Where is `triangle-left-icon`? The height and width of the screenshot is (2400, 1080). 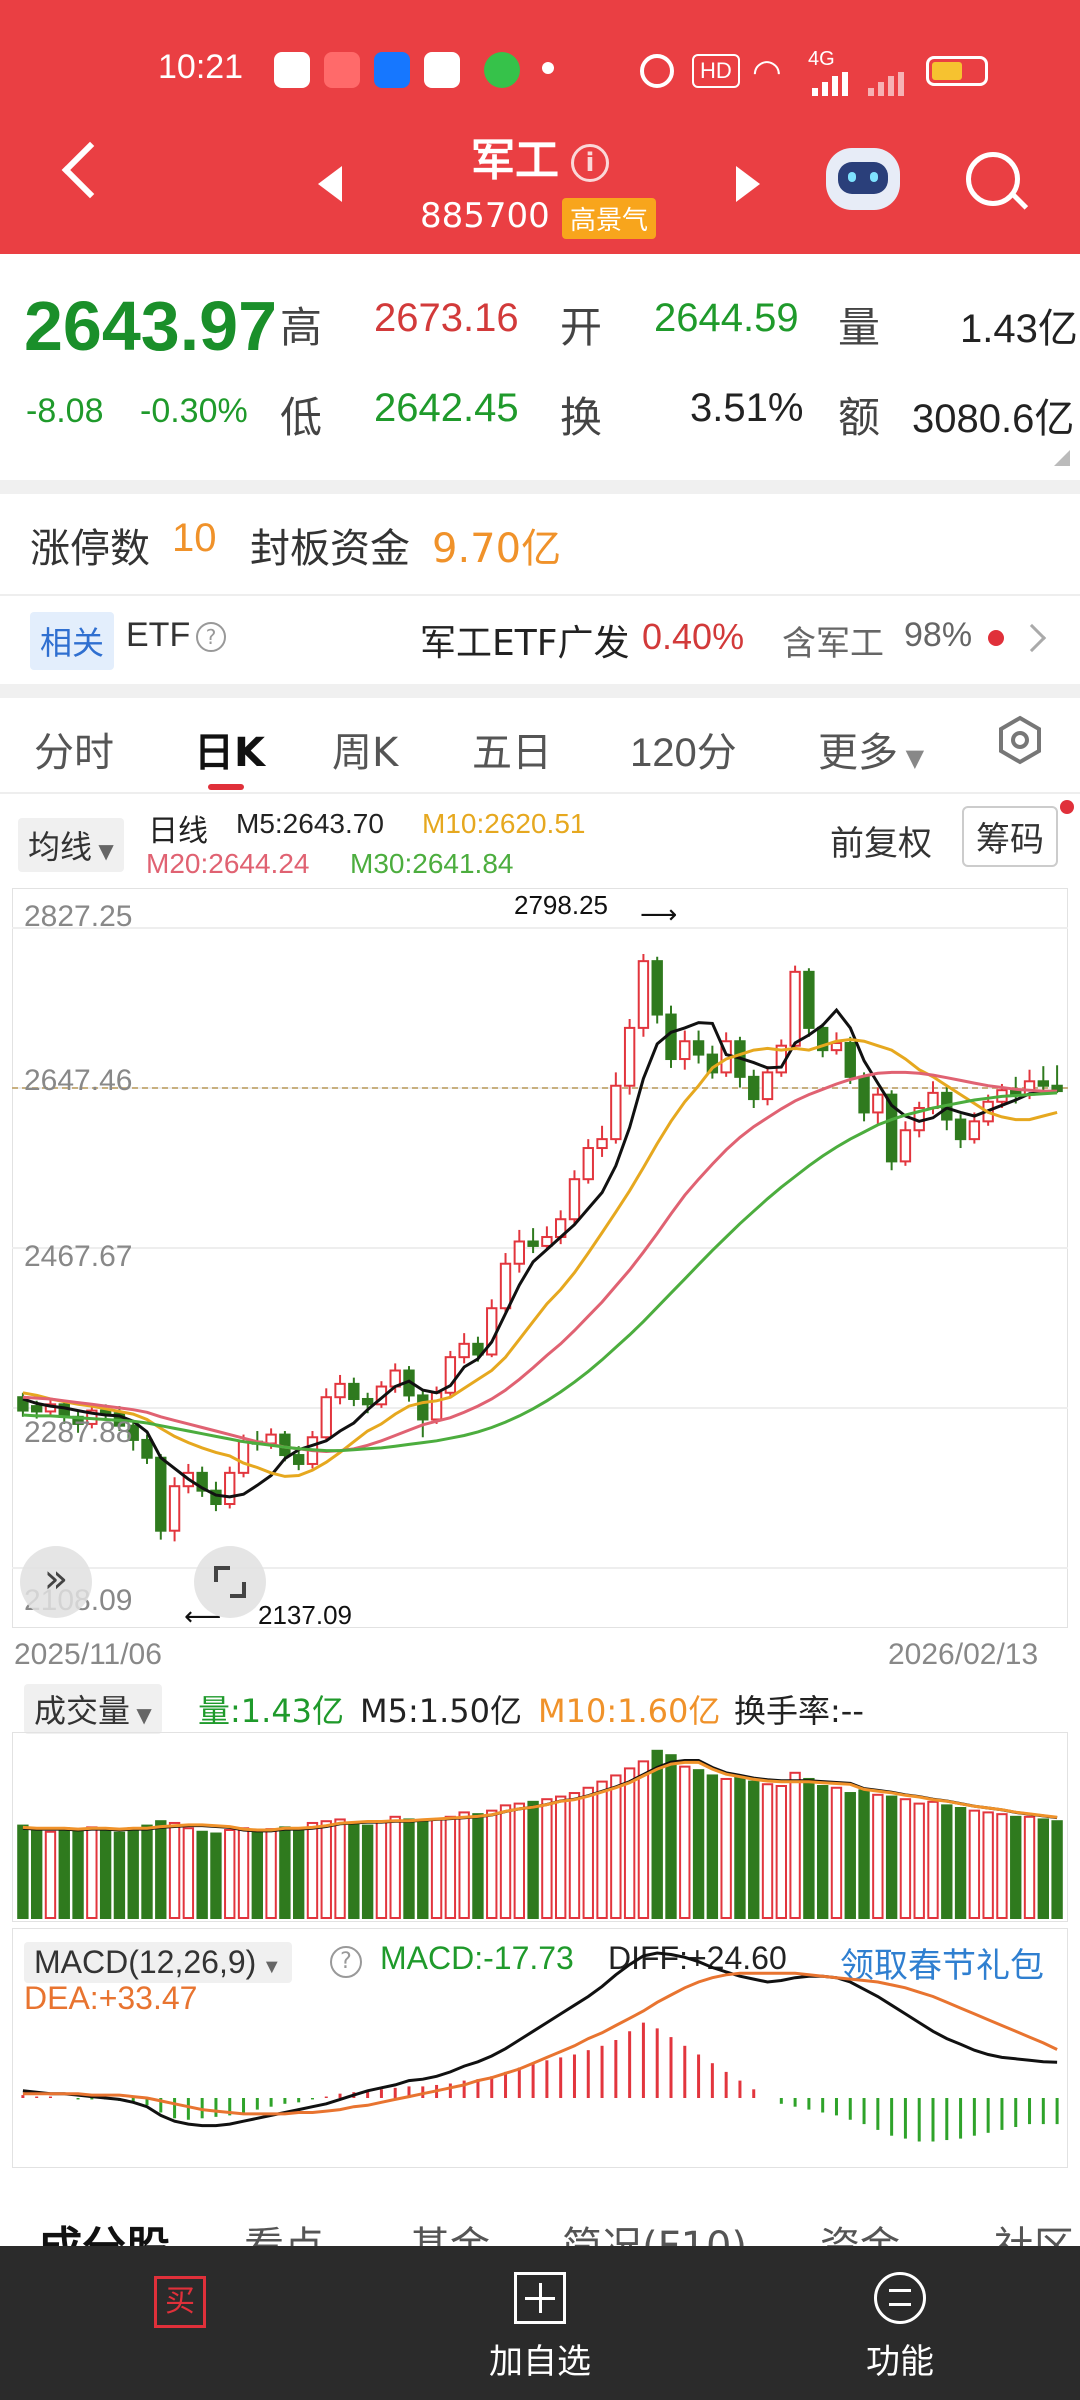
triangle-left-icon is located at coordinates (330, 184).